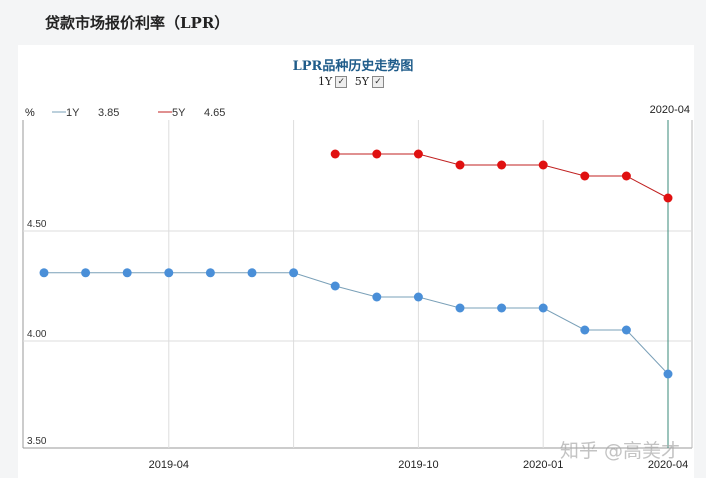 This screenshot has height=478, width=706. What do you see at coordinates (362, 81) in the screenshot?
I see `toggle-5y-label: 5Y` at bounding box center [362, 81].